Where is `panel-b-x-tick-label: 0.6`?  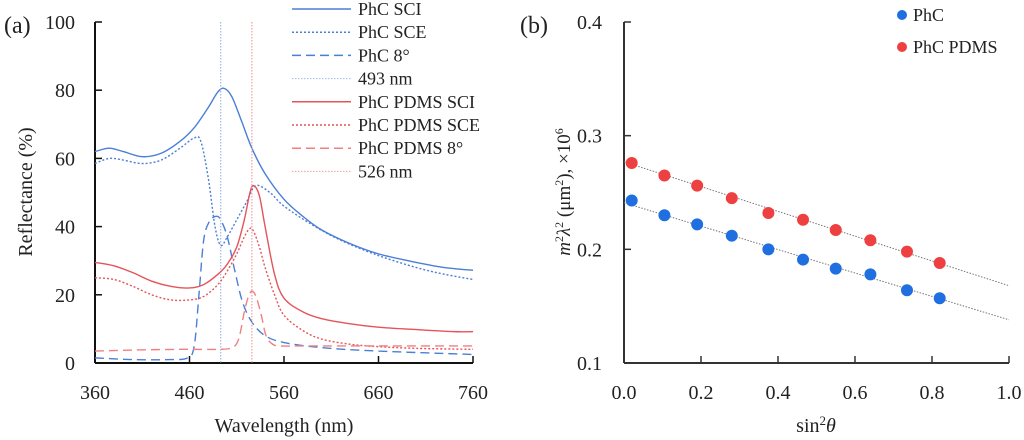
panel-b-x-tick-label: 0.6 is located at coordinates (855, 393).